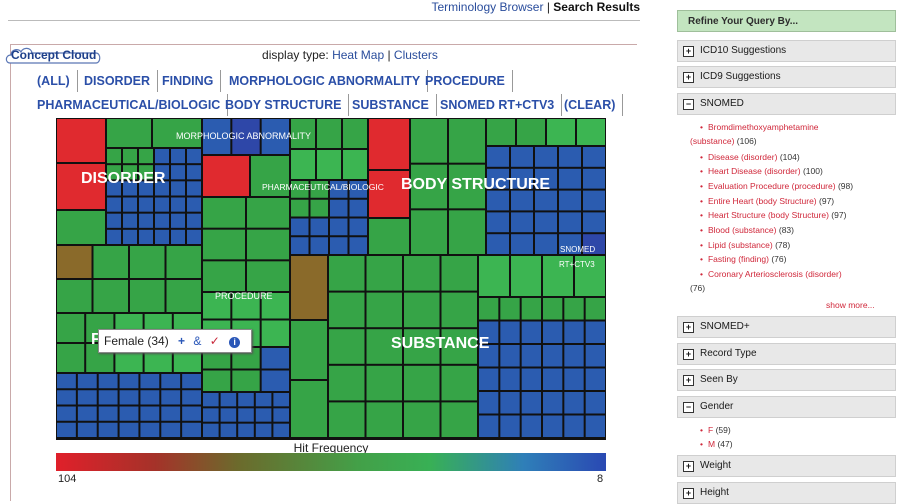 Image resolution: width=914 pixels, height=504 pixels. Describe the element at coordinates (738, 259) in the screenshot. I see `item-label: Fasting (finding)` at that location.